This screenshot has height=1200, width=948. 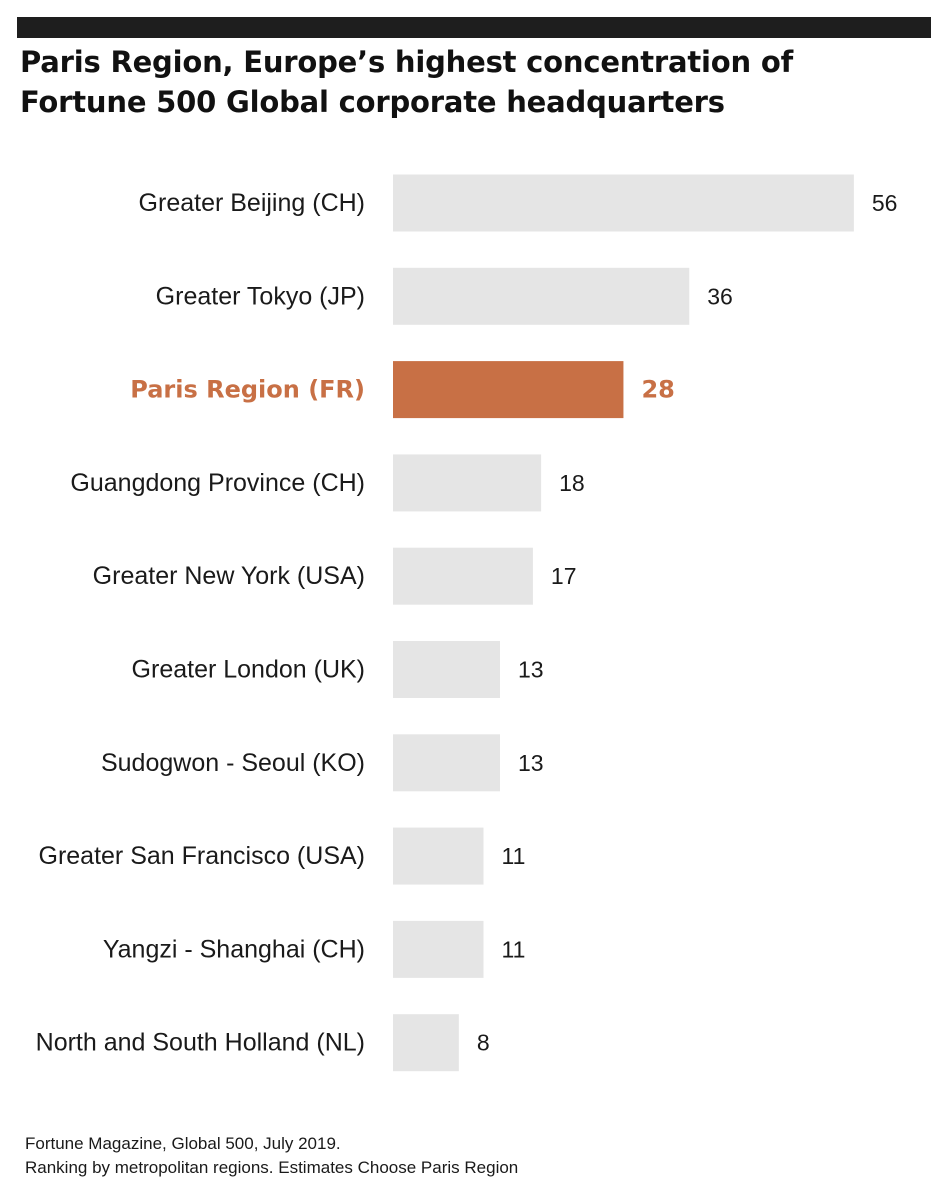 What do you see at coordinates (260, 296) in the screenshot?
I see `category-label-1: Greater Tokyo (JP)` at bounding box center [260, 296].